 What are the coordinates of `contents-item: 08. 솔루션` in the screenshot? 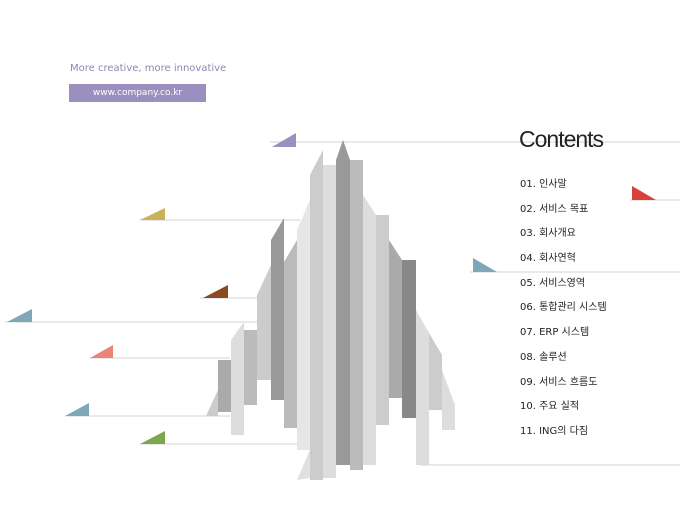 It's located at (543, 357).